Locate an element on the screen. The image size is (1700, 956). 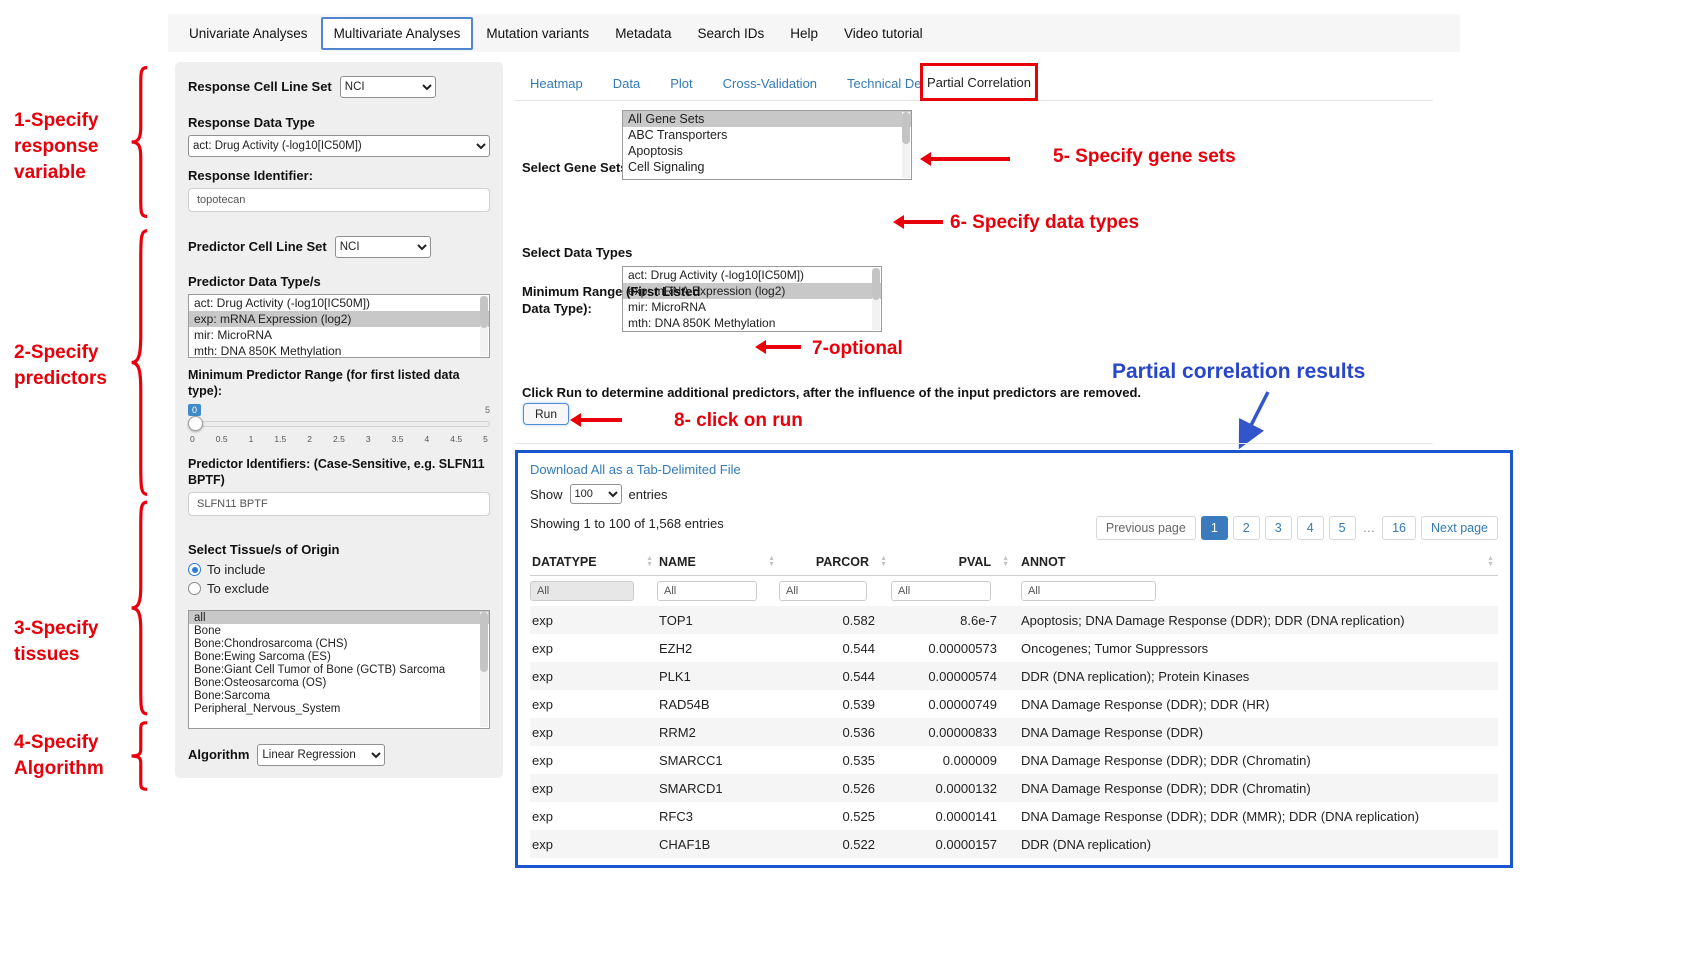
filter-parcor-input is located at coordinates (823, 591).